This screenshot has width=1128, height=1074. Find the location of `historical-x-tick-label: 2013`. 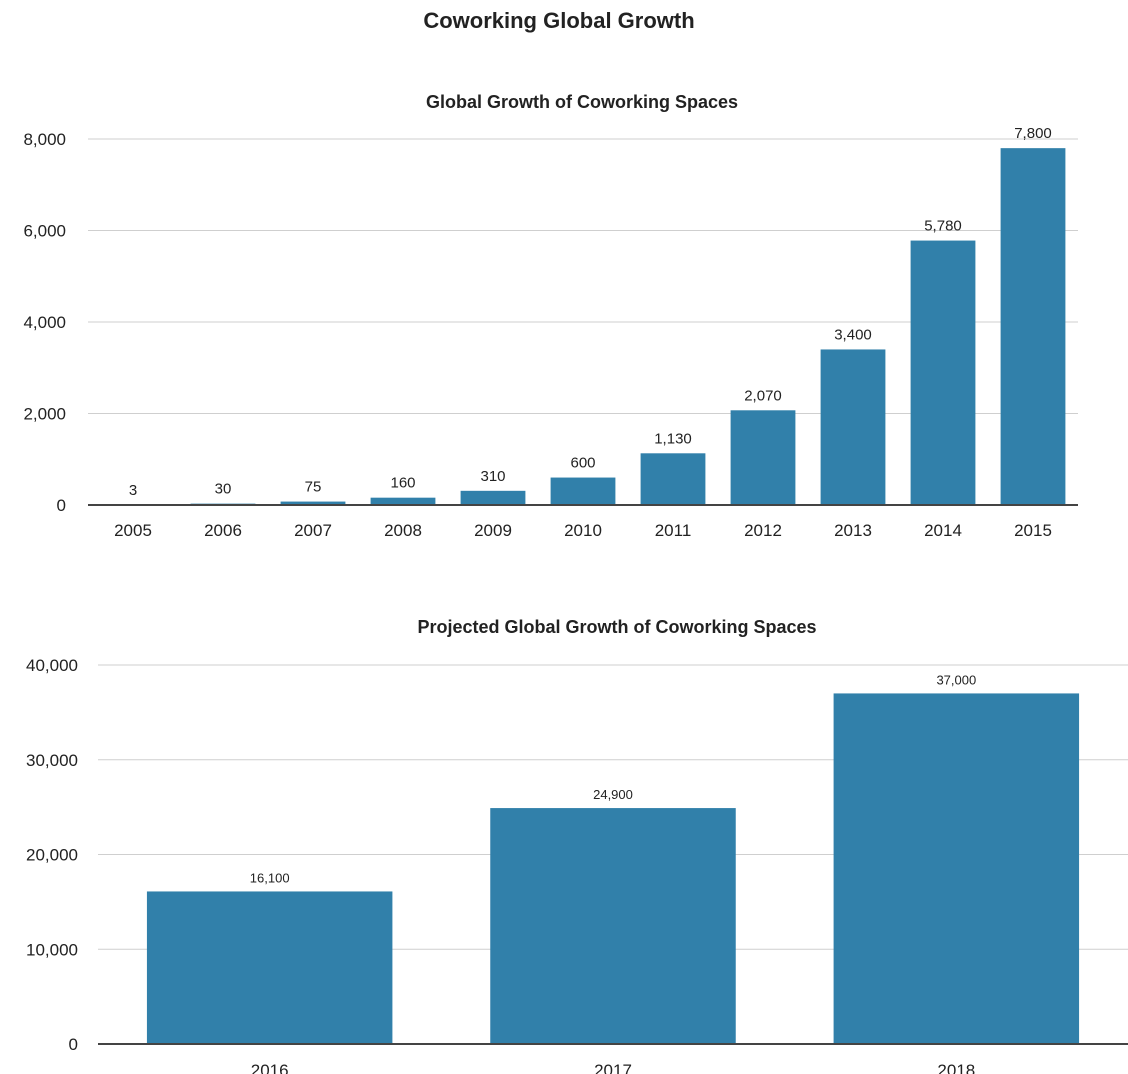

historical-x-tick-label: 2013 is located at coordinates (853, 530).